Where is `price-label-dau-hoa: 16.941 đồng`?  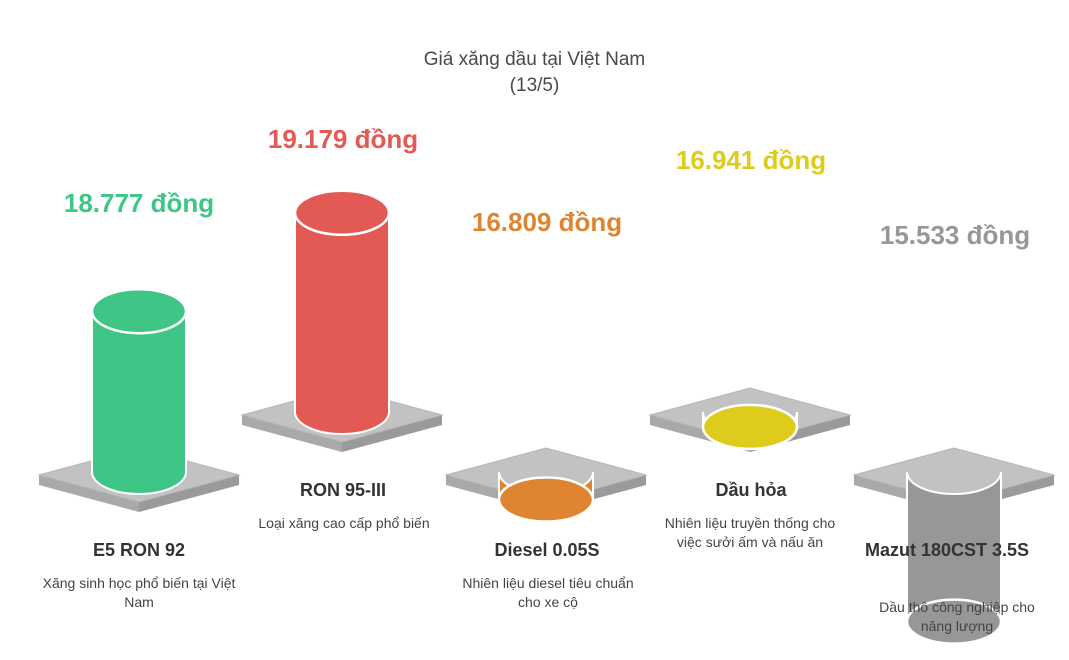 price-label-dau-hoa: 16.941 đồng is located at coordinates (751, 160).